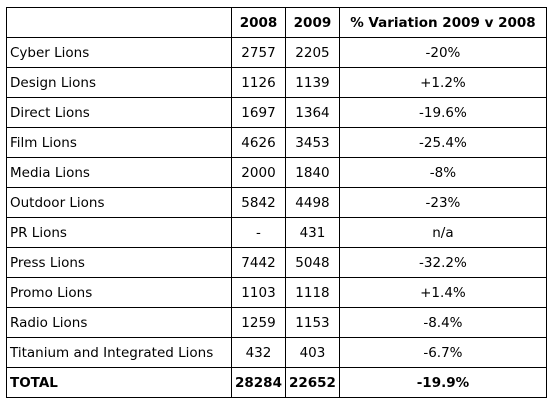 The height and width of the screenshot is (413, 554). What do you see at coordinates (442, 382) in the screenshot?
I see `total-variation: -19.9%` at bounding box center [442, 382].